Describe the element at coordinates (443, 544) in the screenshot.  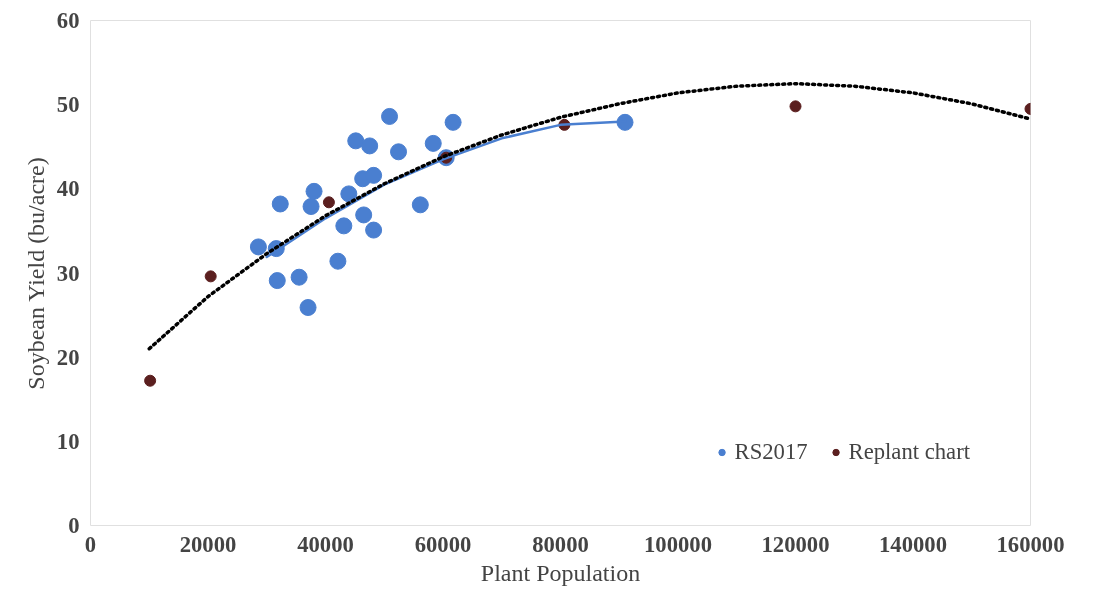
I see `x-tick-label: 60000` at that location.